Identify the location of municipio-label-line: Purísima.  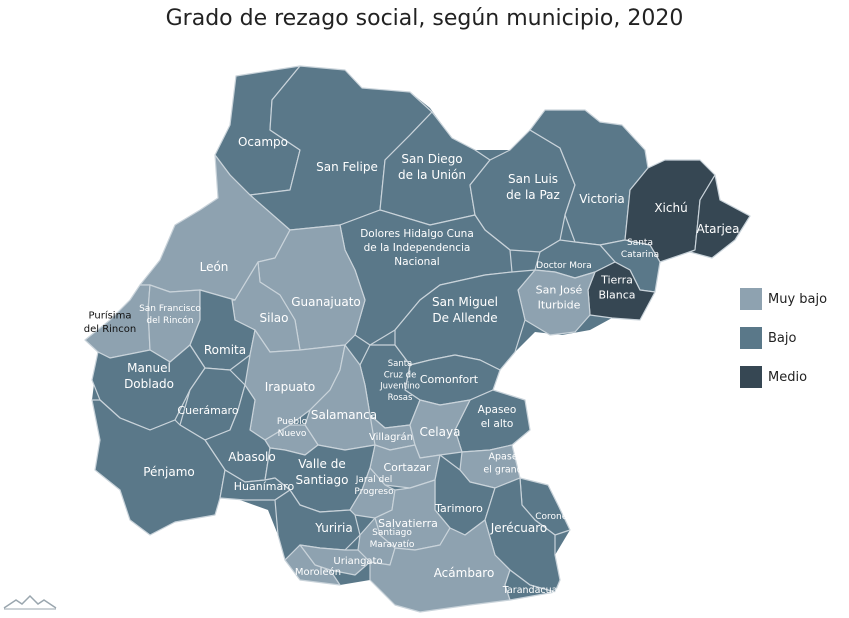
(110, 315).